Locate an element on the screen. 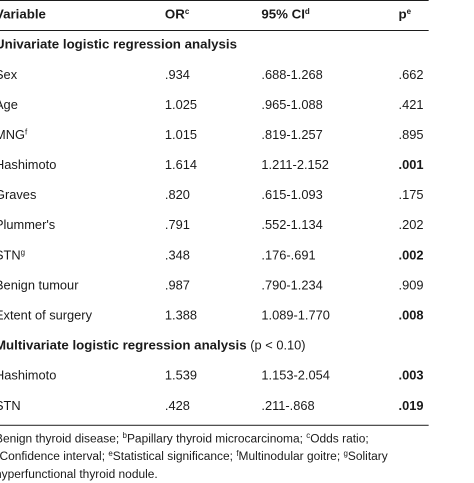  cell-variable: STNg is located at coordinates (13, 255).